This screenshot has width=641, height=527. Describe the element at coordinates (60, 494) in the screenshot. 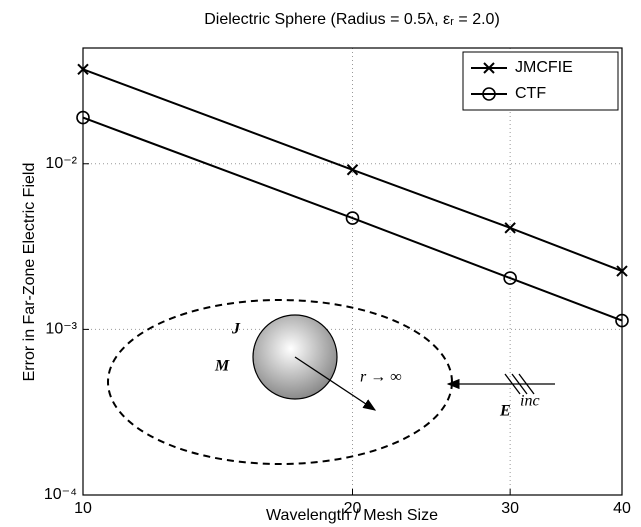

I see `y-tick-label: 10⁻⁴` at that location.